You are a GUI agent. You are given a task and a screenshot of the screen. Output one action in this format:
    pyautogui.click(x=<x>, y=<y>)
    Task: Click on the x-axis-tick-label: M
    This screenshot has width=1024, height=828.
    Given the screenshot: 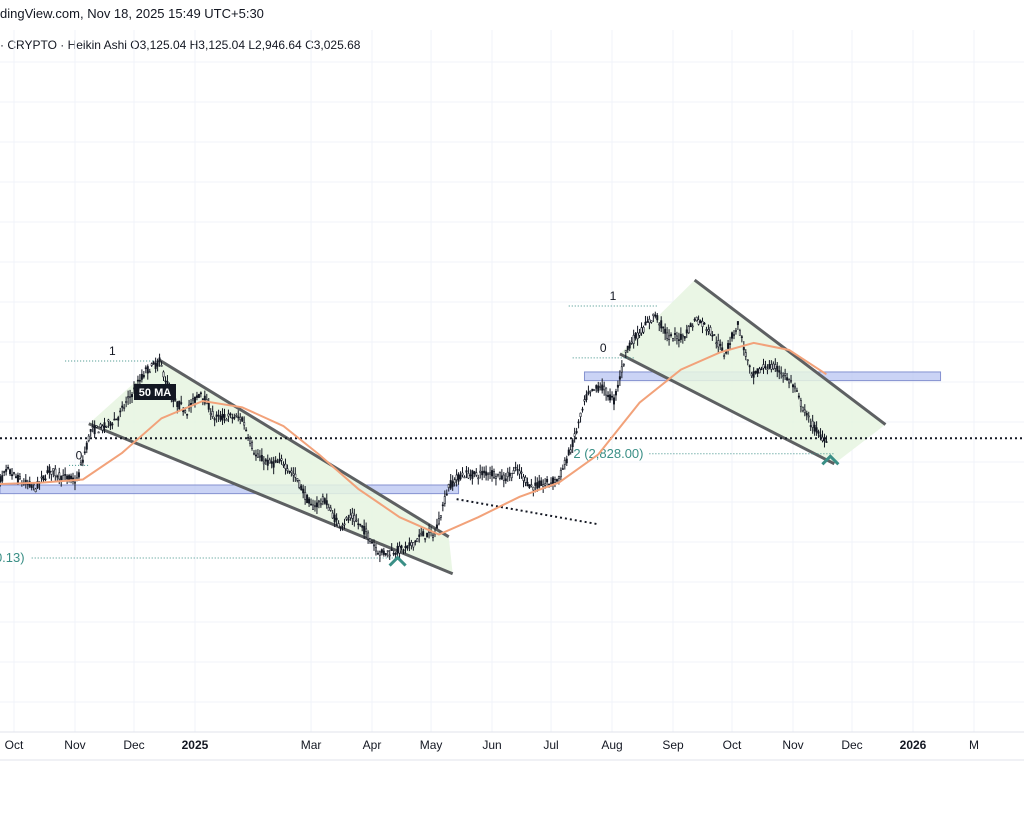 What is the action you would take?
    pyautogui.click(x=974, y=745)
    